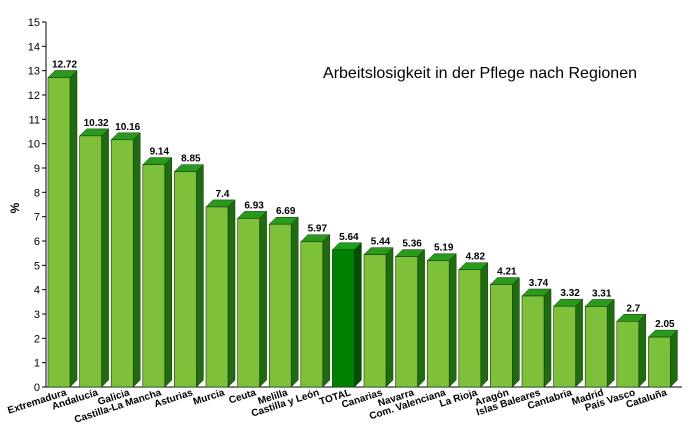 This screenshot has width=692, height=446. Describe the element at coordinates (96, 123) in the screenshot. I see `value-label: 10.32` at that location.